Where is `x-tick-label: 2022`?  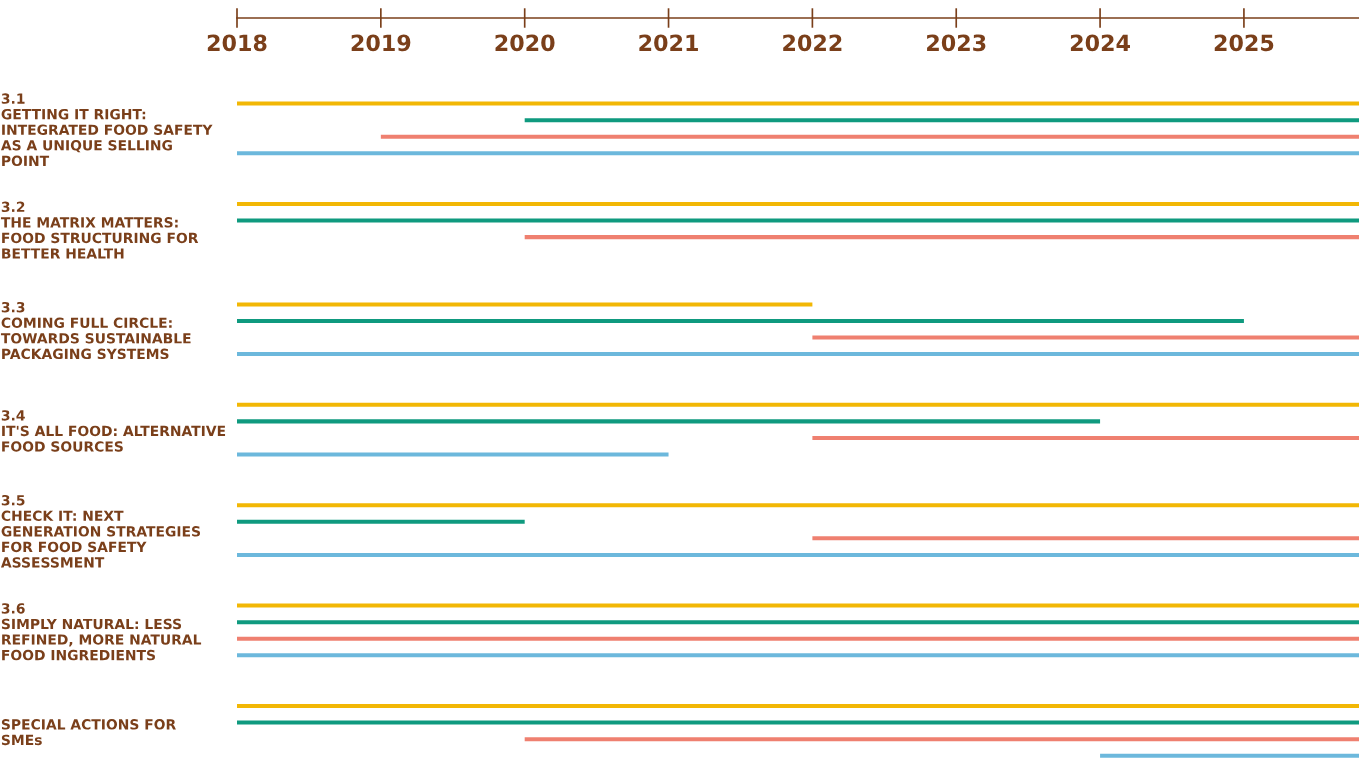 x-tick-label: 2022 is located at coordinates (812, 43).